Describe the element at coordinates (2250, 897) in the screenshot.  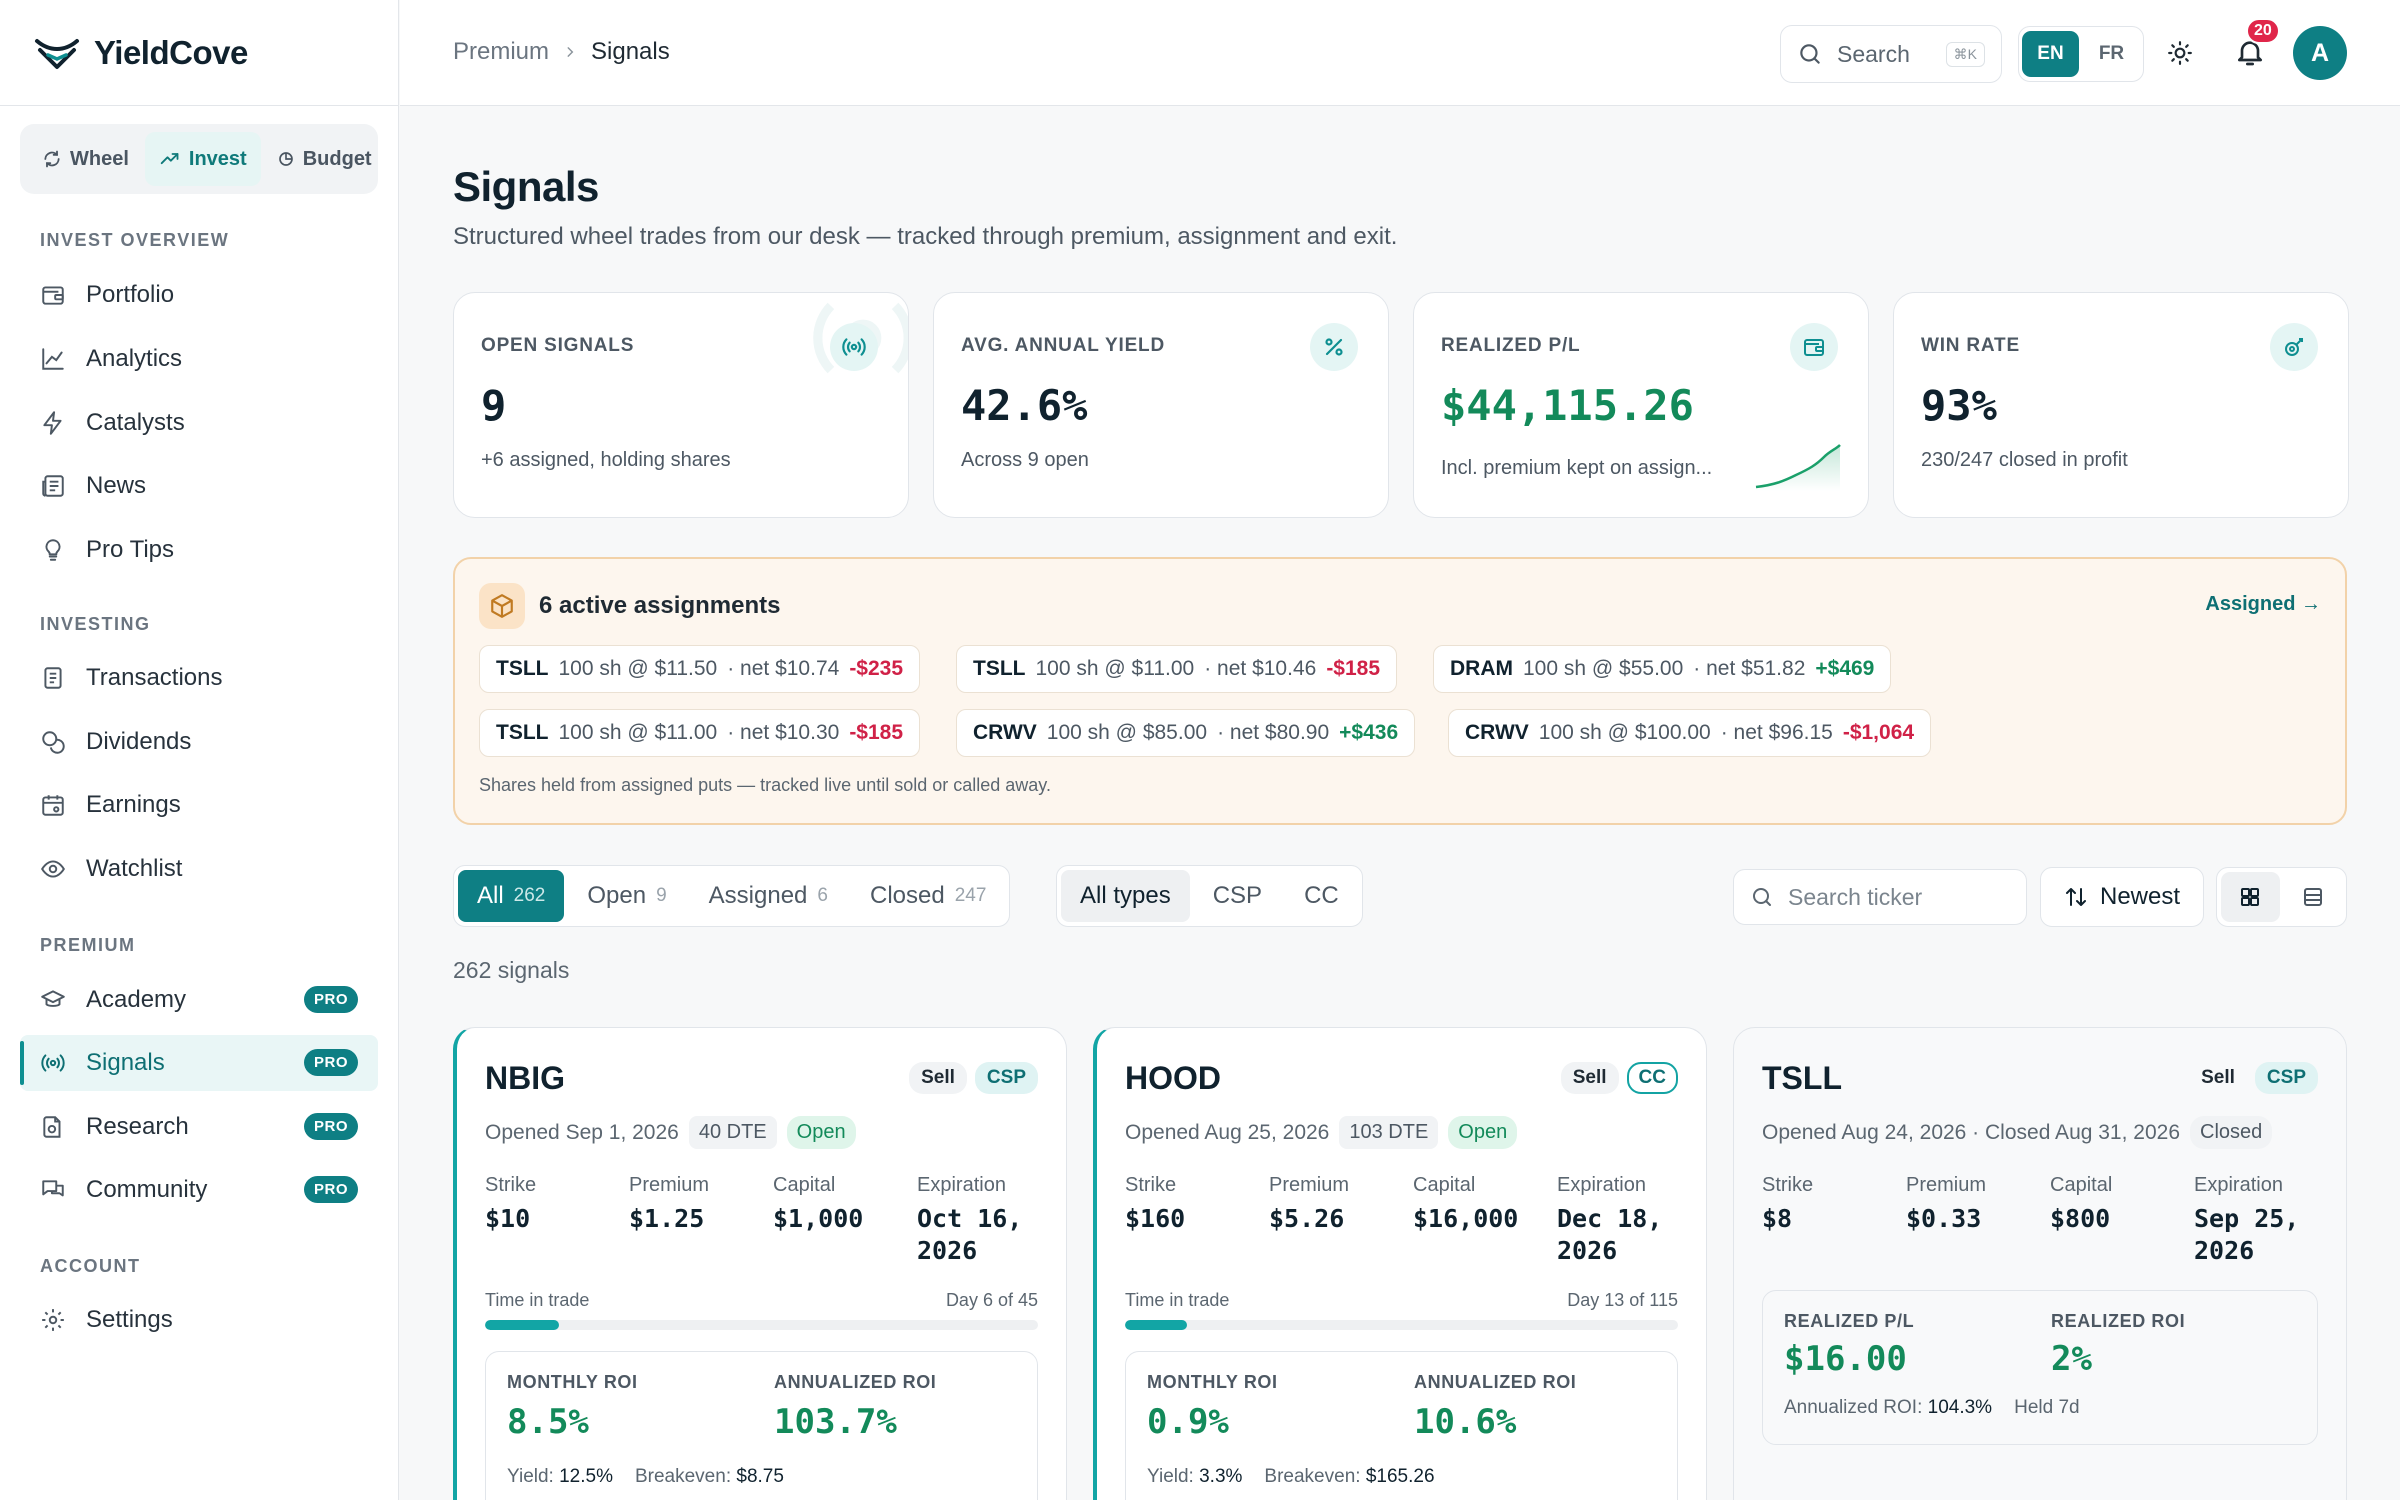
I see `grid-view-button` at that location.